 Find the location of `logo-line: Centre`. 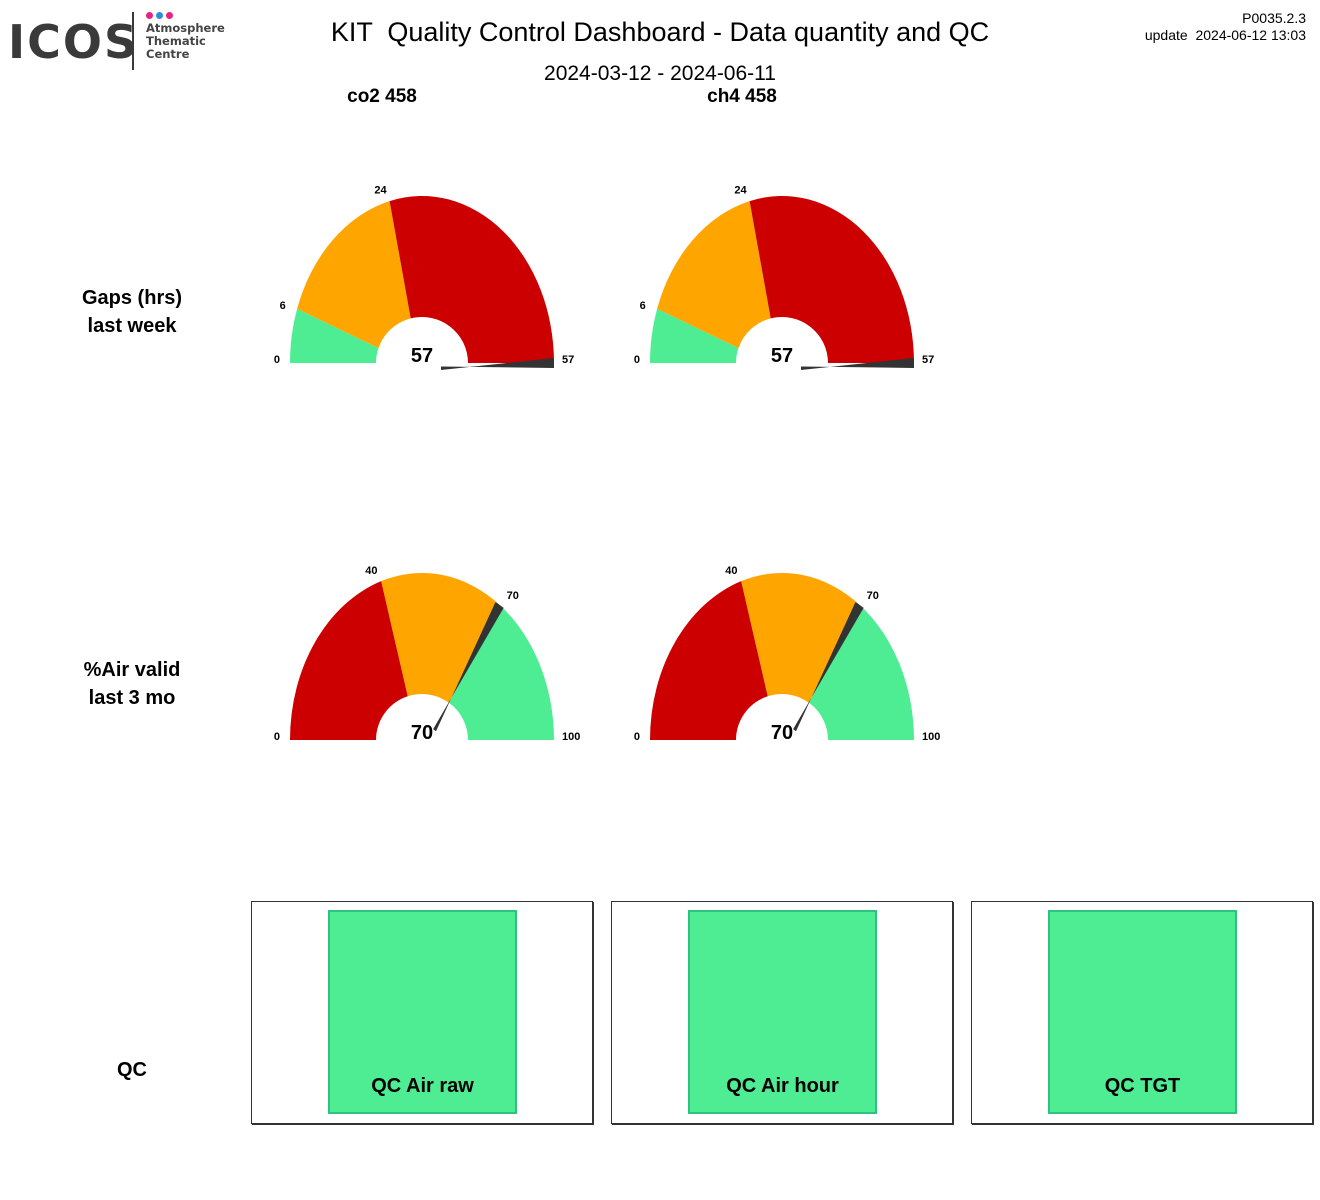

logo-line: Centre is located at coordinates (168, 54).